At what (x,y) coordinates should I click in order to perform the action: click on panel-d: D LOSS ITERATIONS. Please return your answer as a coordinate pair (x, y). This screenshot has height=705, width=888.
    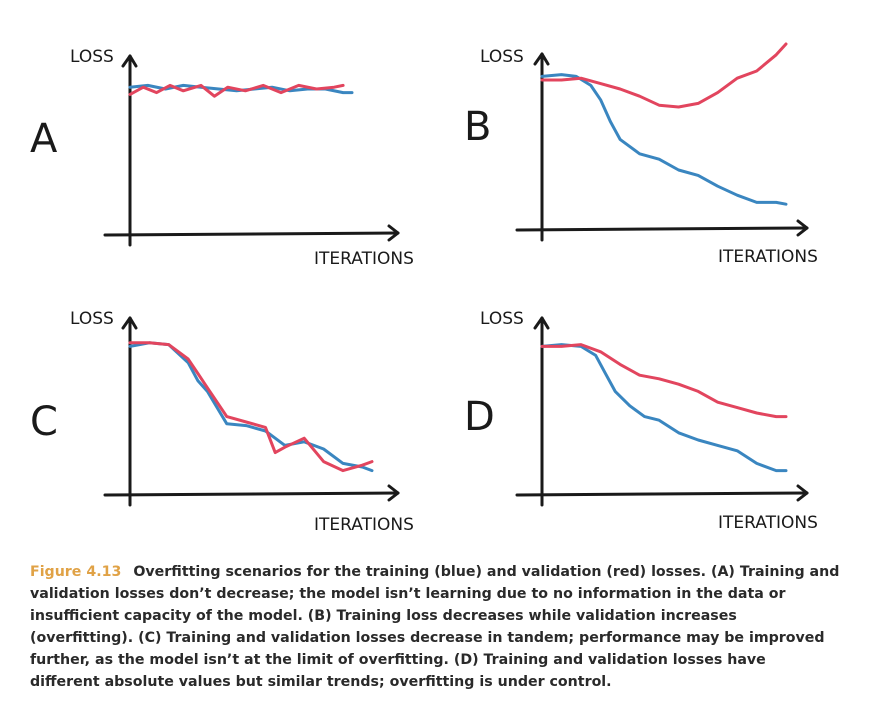
    Looking at the image, I should click on (641, 421).